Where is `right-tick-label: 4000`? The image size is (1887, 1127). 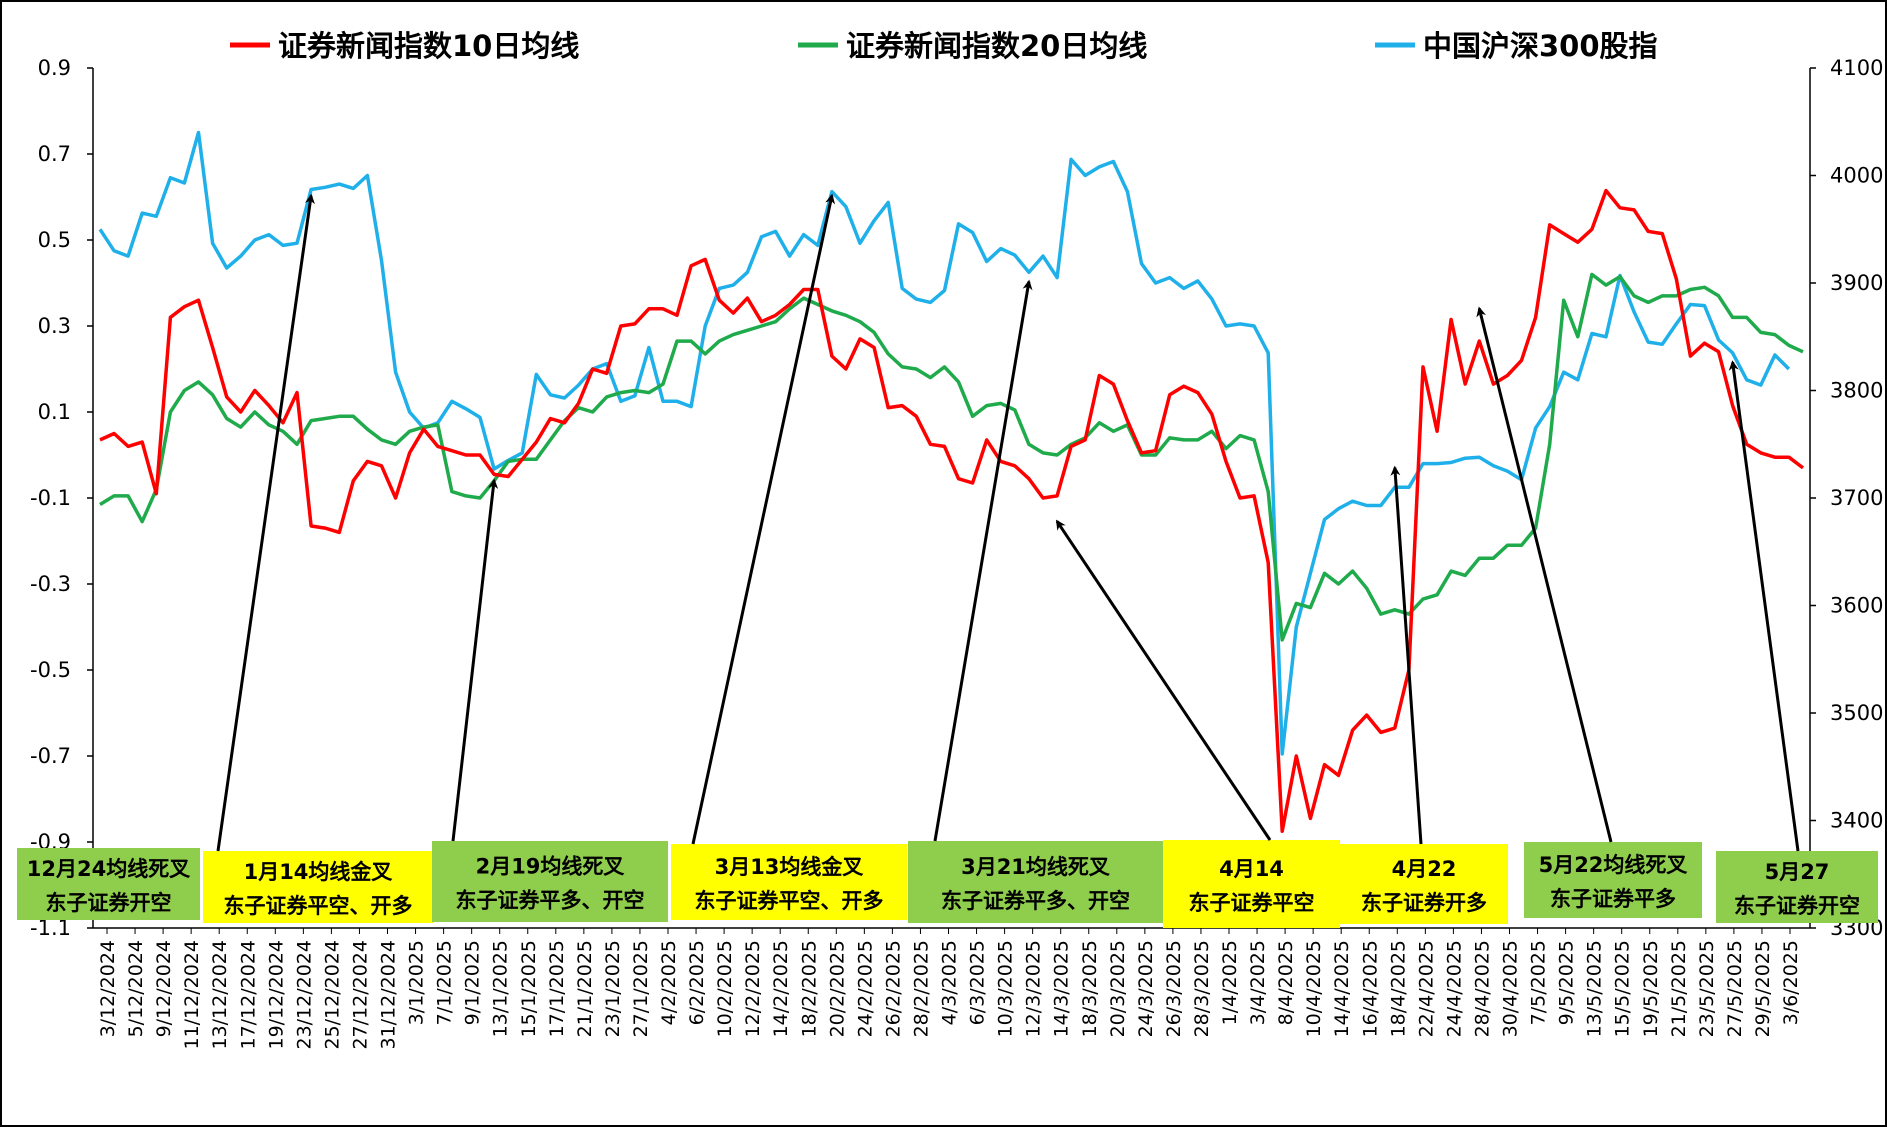 right-tick-label: 4000 is located at coordinates (1856, 176).